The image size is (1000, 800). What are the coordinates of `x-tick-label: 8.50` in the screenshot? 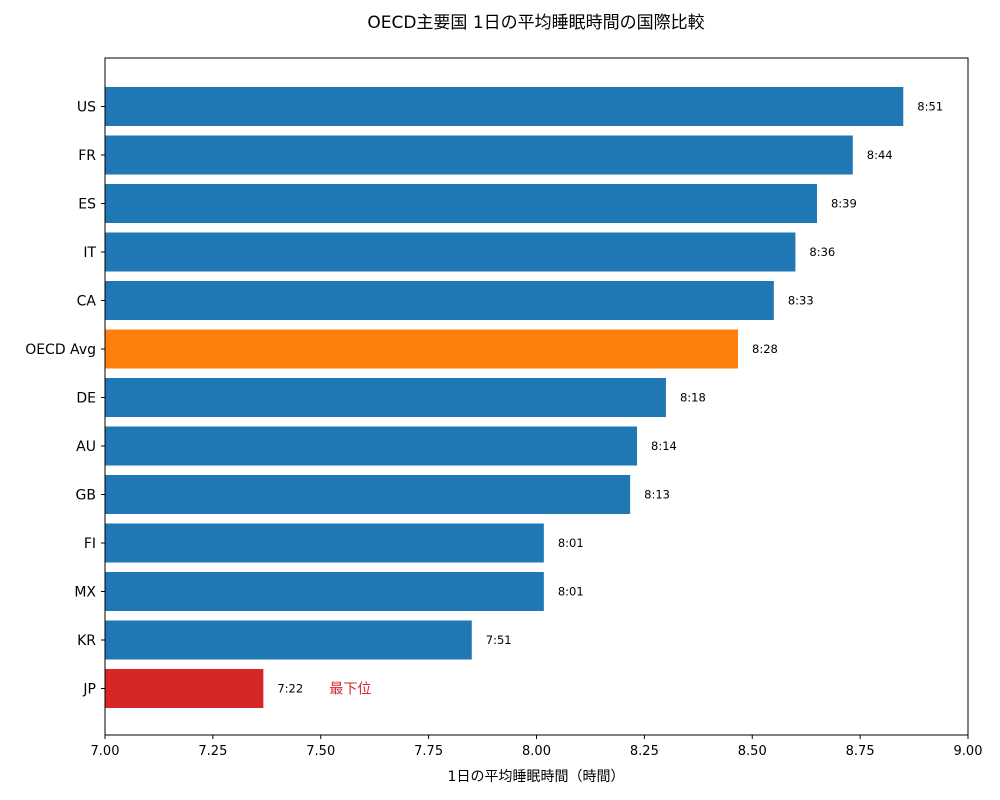 It's located at (752, 751).